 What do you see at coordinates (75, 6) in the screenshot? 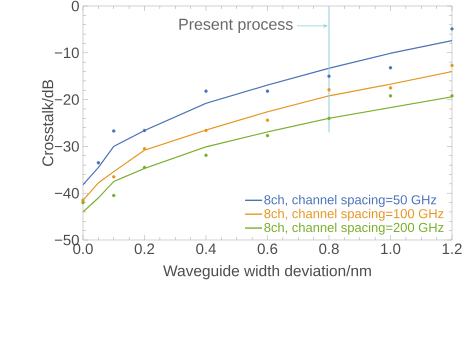
I see `y-tick-label: 0` at bounding box center [75, 6].